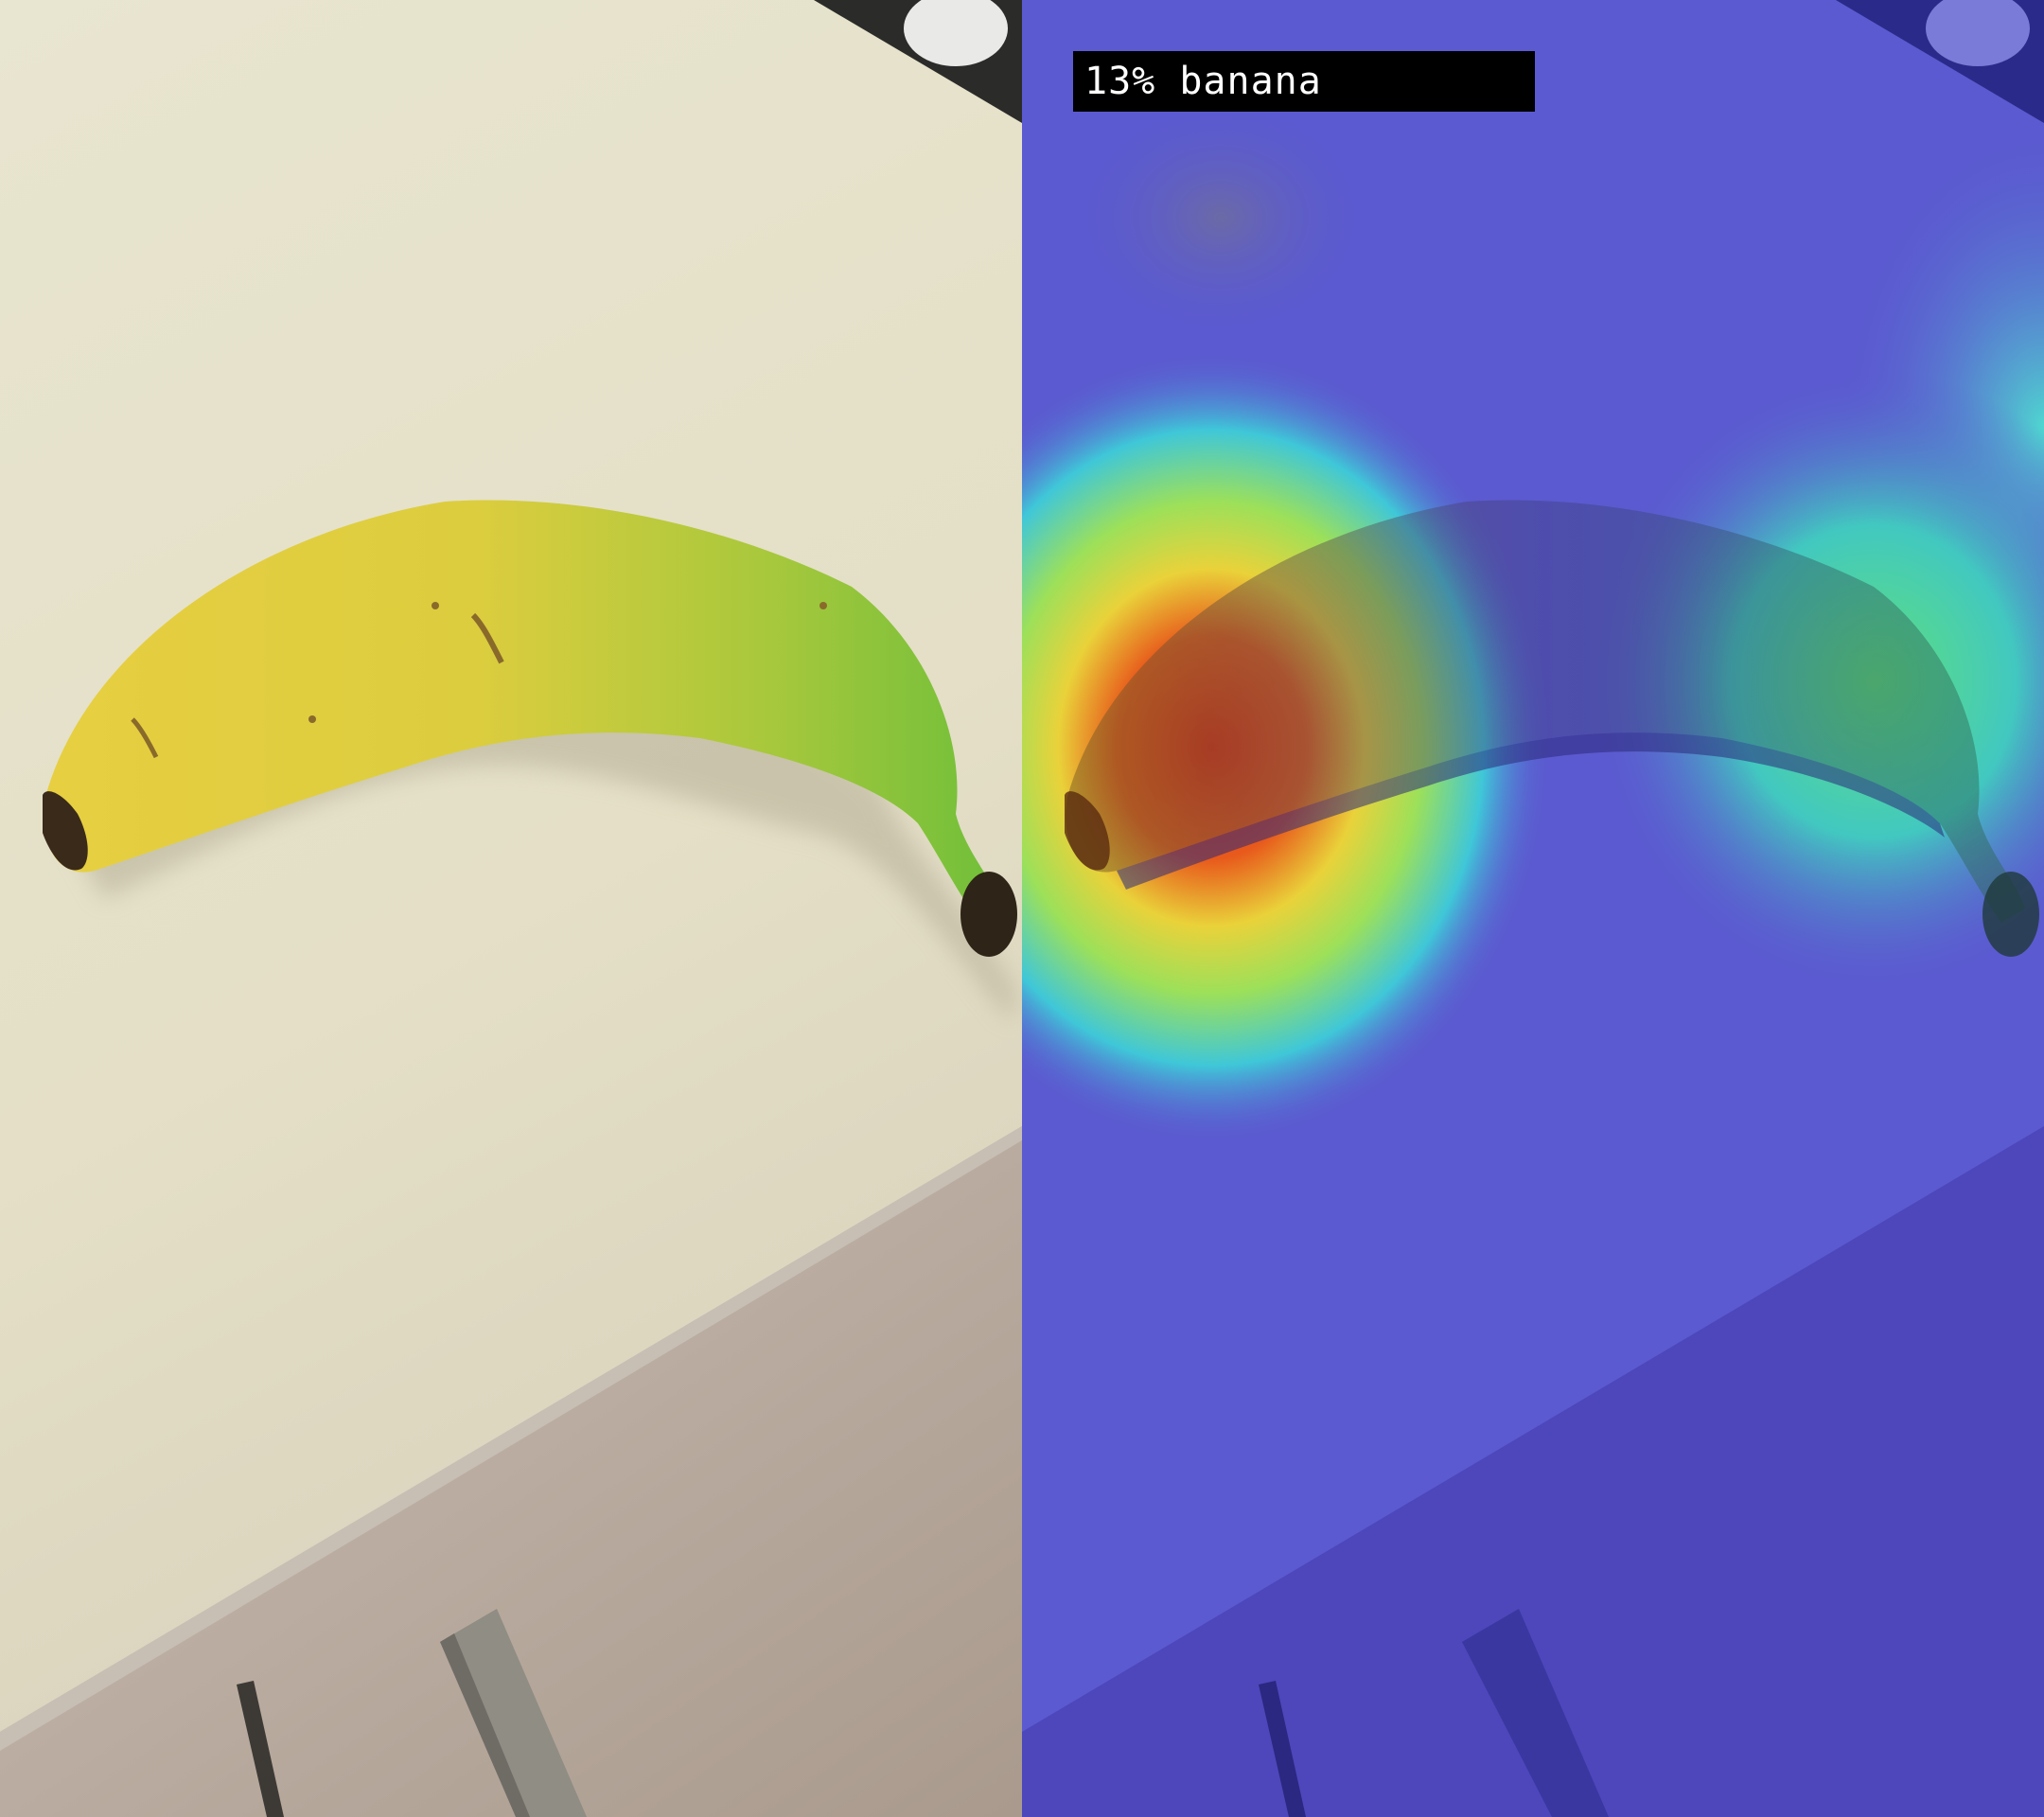  I want to click on prediction-label: 13% banana, so click(1304, 81).